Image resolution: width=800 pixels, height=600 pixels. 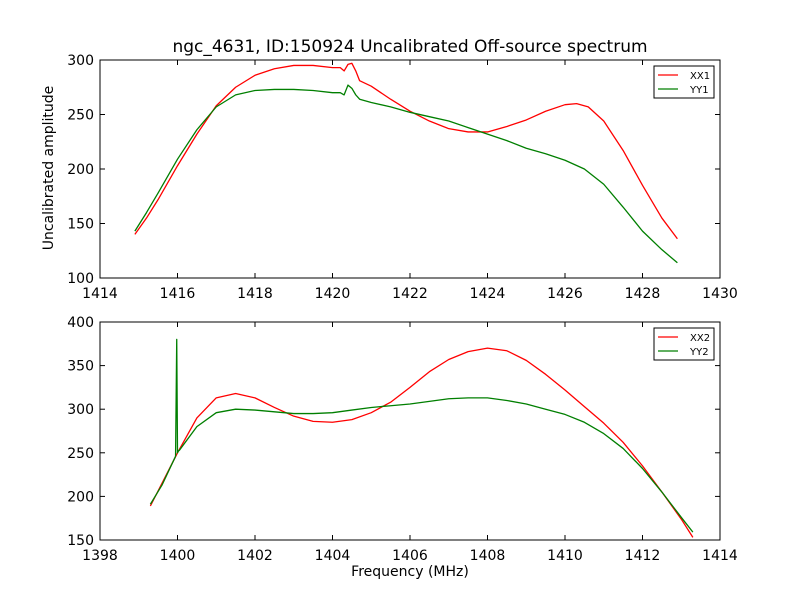 I want to click on x-tick-label: 1410, so click(x=565, y=556).